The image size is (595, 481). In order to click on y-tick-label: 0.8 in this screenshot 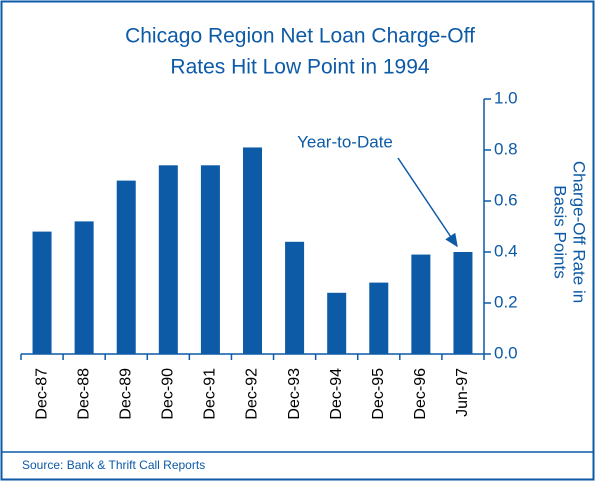, I will do `click(506, 148)`.